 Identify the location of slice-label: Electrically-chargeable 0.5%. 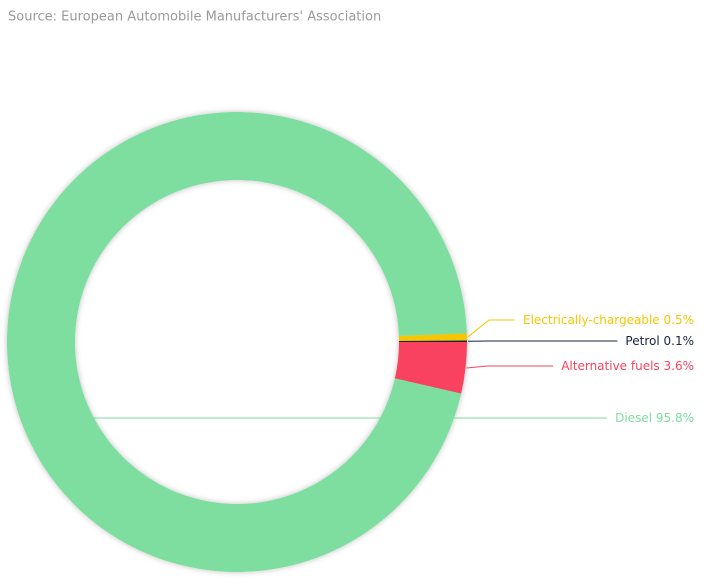
(608, 320).